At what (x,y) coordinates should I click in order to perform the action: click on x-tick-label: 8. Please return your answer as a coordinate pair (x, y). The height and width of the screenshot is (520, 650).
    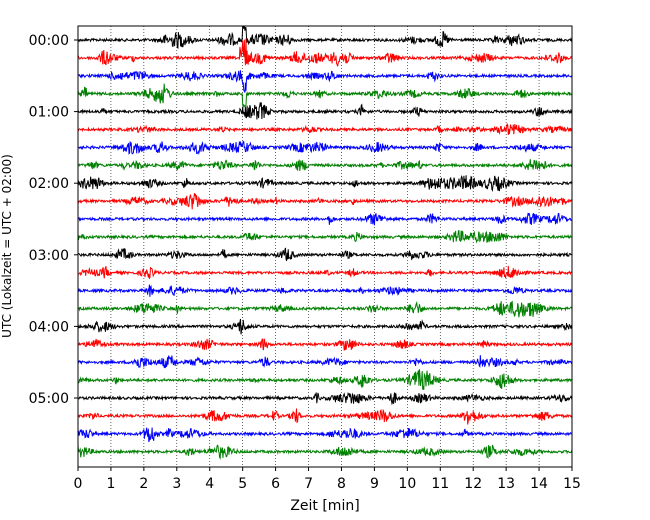
    Looking at the image, I should click on (341, 484).